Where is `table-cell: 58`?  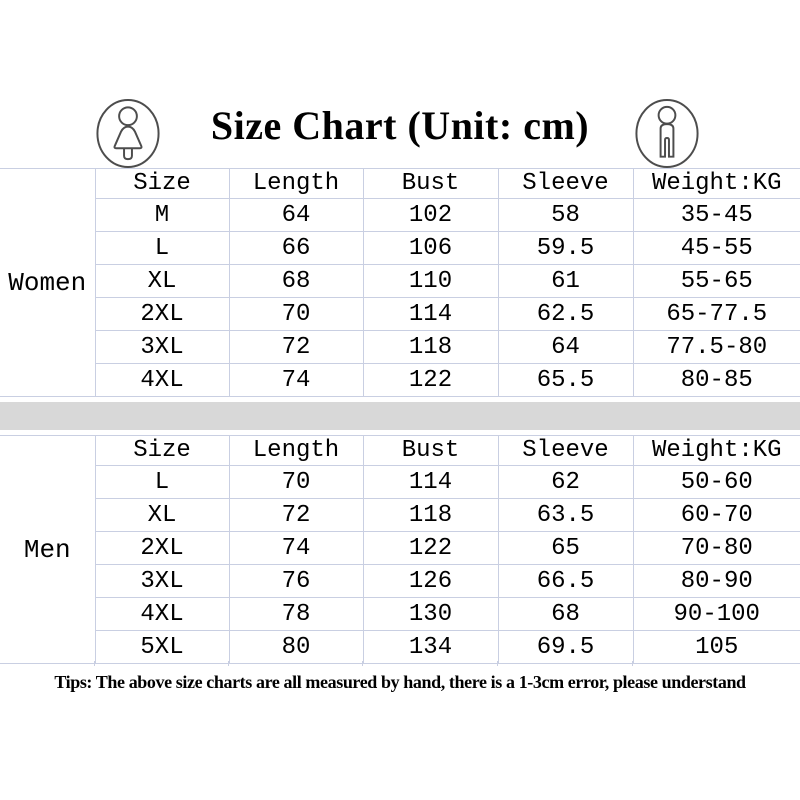 table-cell: 58 is located at coordinates (565, 215).